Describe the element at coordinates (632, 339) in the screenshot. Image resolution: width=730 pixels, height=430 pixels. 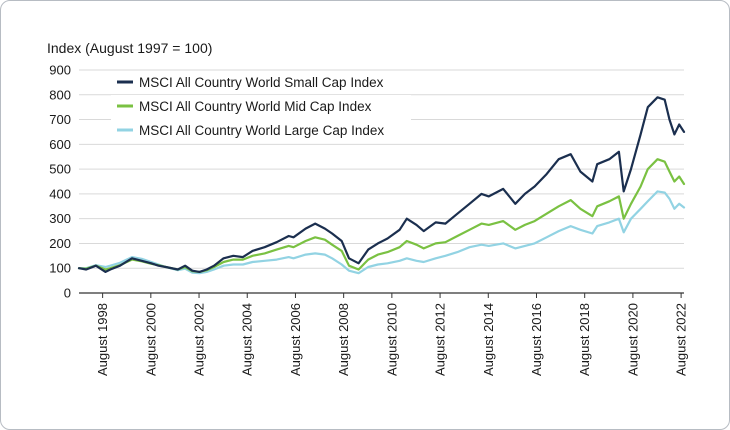
I see `x-tick-label: August 2020` at that location.